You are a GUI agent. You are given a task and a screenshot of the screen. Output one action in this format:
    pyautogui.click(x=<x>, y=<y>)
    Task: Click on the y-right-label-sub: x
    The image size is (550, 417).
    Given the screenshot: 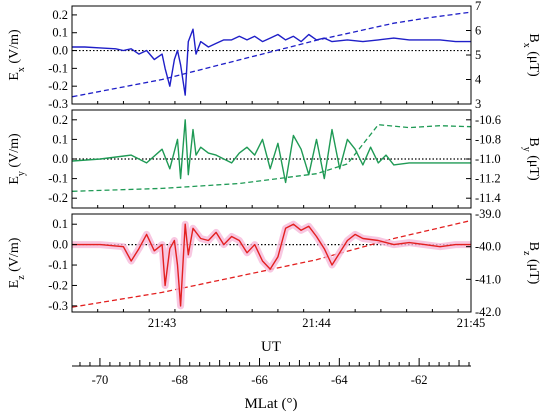 What is the action you would take?
    pyautogui.click(x=527, y=45)
    